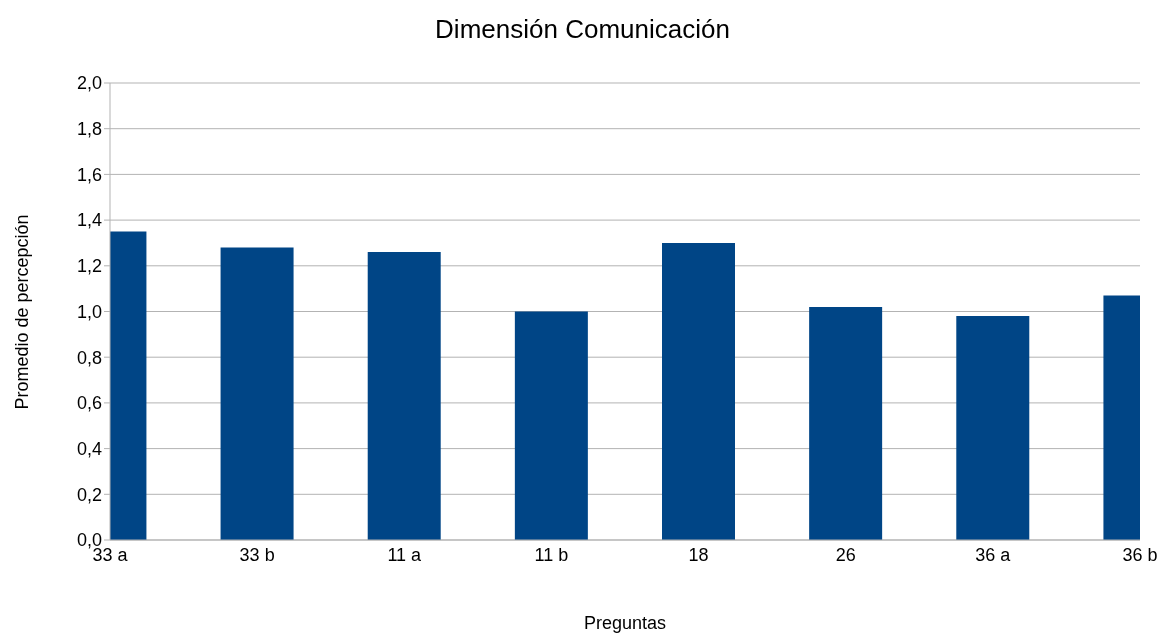  What do you see at coordinates (551, 554) in the screenshot?
I see `x-tick-label: 11 b` at bounding box center [551, 554].